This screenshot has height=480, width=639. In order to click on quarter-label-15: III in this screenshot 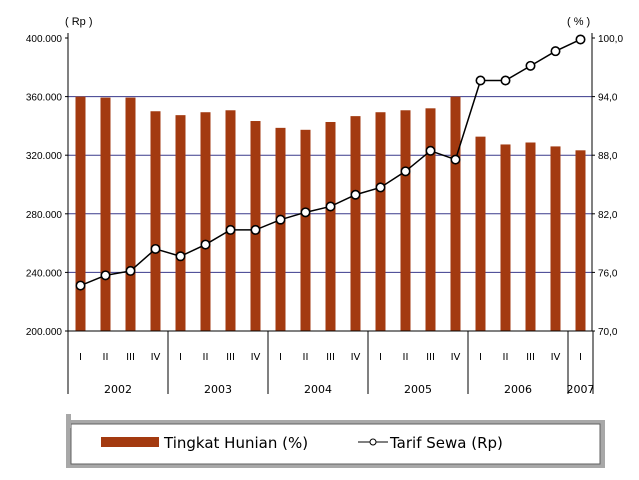, I will do `click(430, 357)`.